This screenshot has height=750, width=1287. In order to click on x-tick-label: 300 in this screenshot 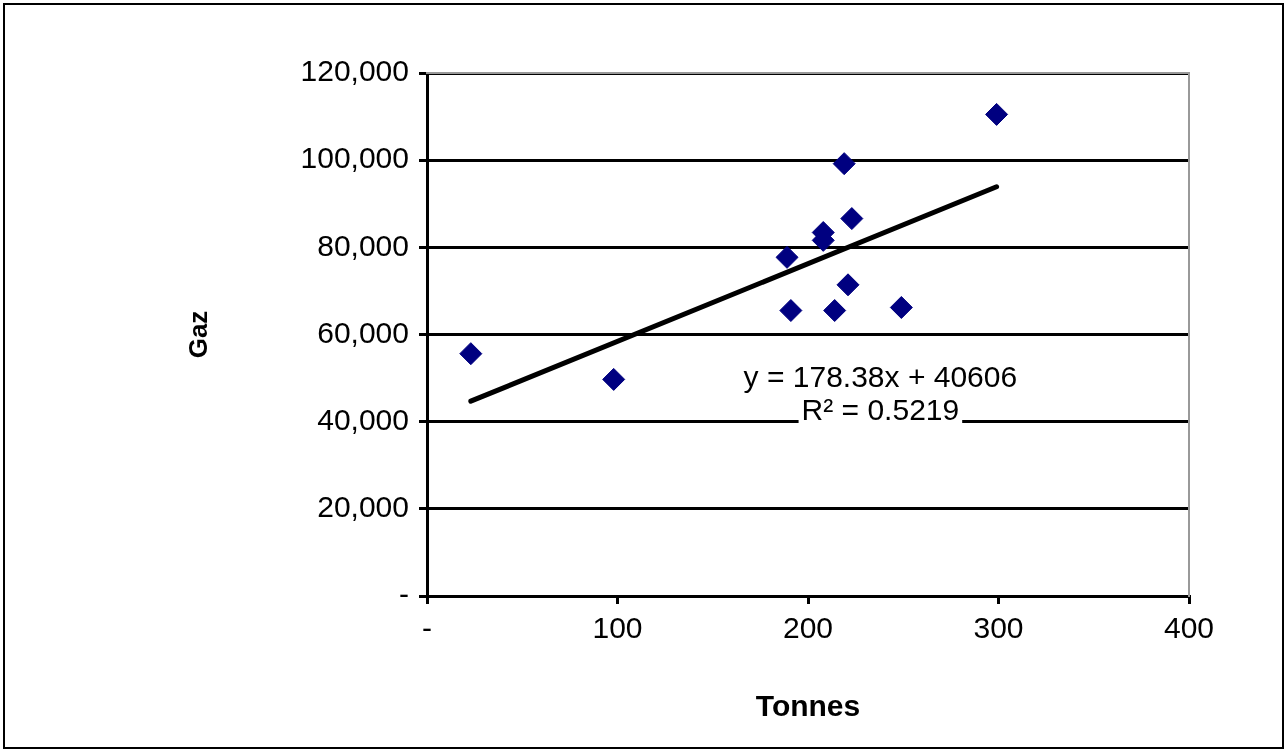, I will do `click(998, 628)`.